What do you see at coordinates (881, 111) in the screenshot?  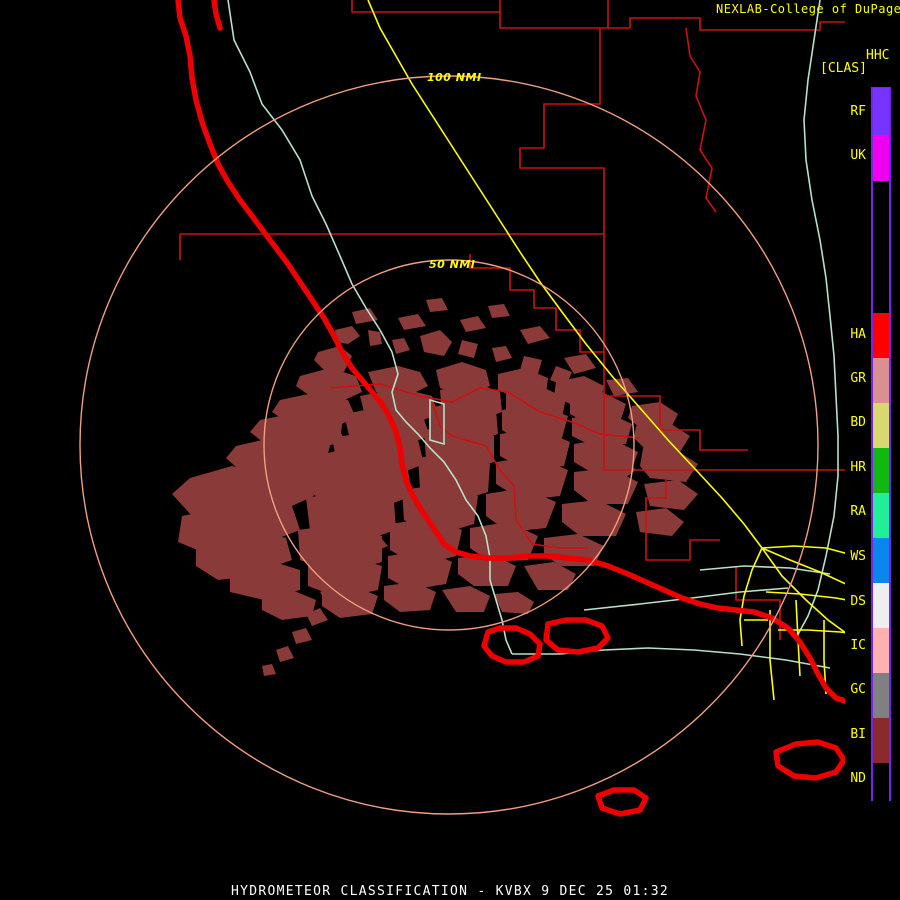 I see `legend-swatch-rf` at bounding box center [881, 111].